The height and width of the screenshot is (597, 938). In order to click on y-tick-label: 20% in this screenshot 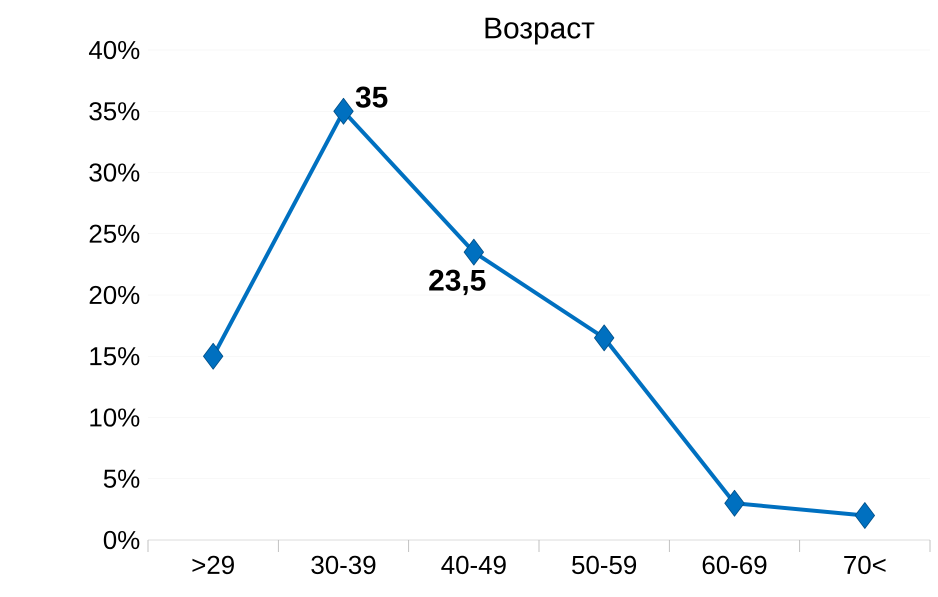, I will do `click(115, 295)`.